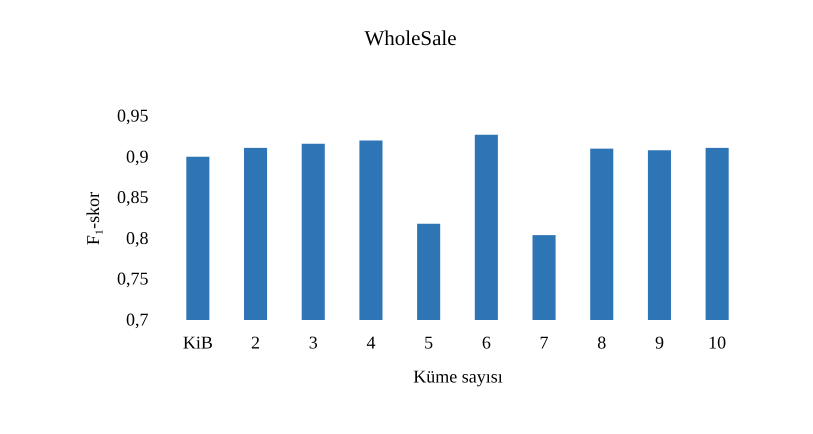  I want to click on y-tick-label: 0,95, so click(132, 116).